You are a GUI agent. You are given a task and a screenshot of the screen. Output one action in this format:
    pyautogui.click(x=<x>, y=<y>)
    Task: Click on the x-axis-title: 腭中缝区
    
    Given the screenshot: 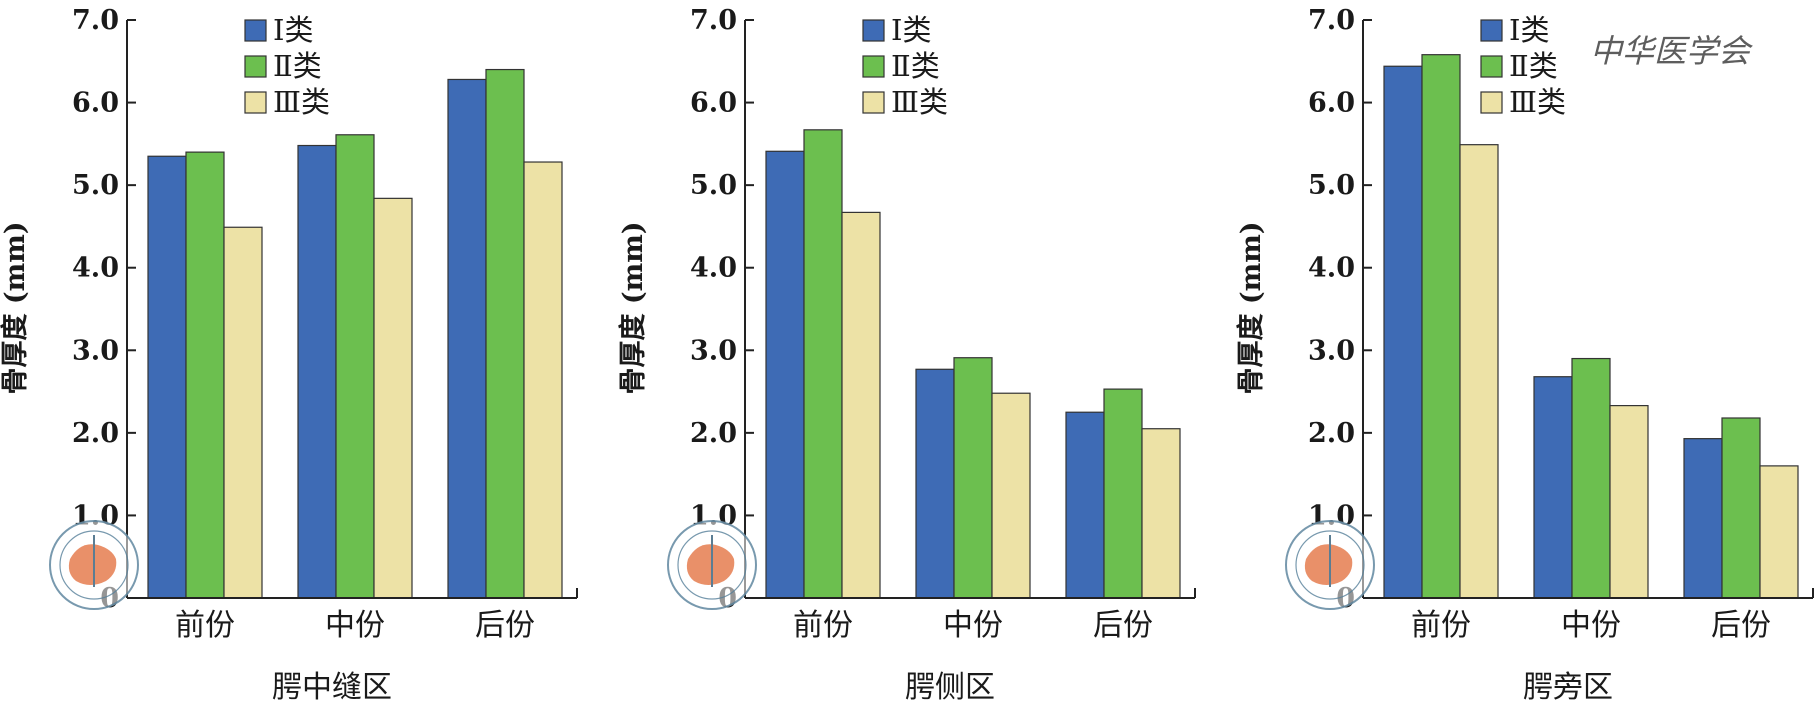 What is the action you would take?
    pyautogui.click(x=332, y=687)
    